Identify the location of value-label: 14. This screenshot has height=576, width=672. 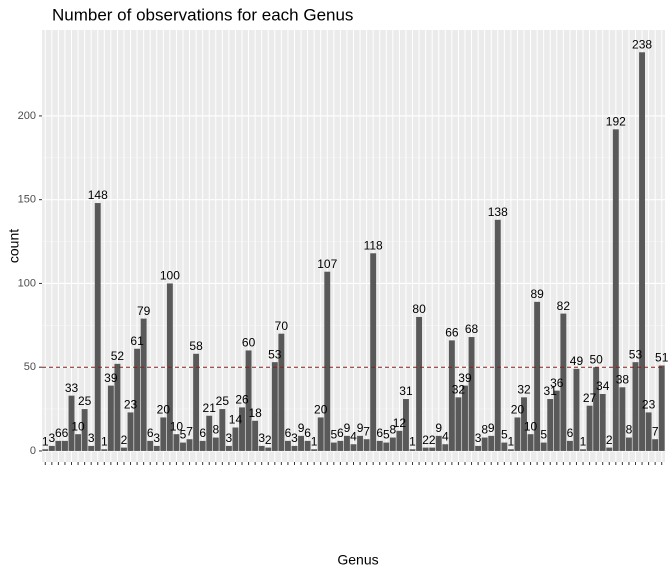
(236, 420).